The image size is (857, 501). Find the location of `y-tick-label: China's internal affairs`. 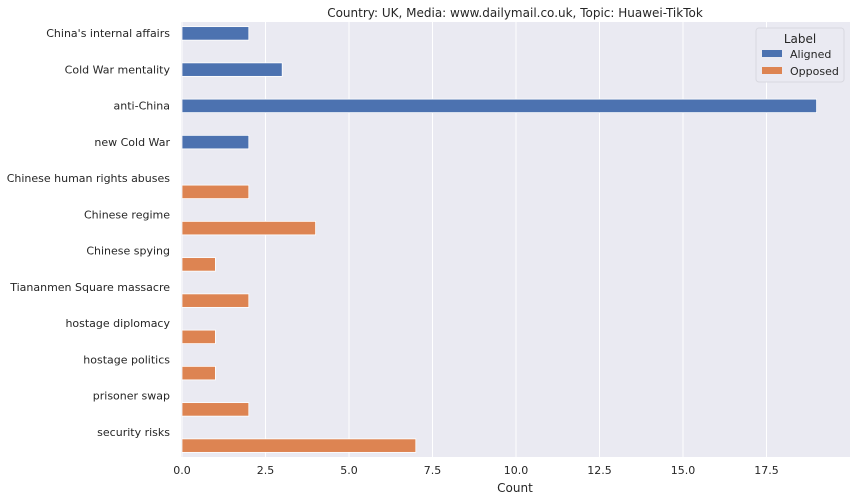

y-tick-label: China's internal affairs is located at coordinates (108, 33).